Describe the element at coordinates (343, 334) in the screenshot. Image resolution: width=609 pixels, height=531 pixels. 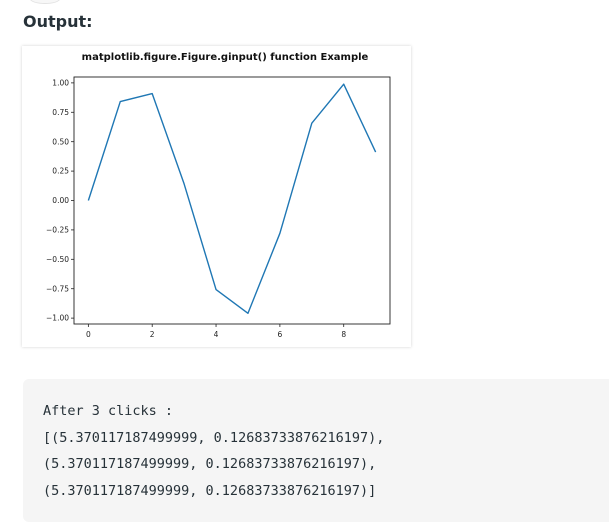
I see `x-tick-label: 8` at that location.